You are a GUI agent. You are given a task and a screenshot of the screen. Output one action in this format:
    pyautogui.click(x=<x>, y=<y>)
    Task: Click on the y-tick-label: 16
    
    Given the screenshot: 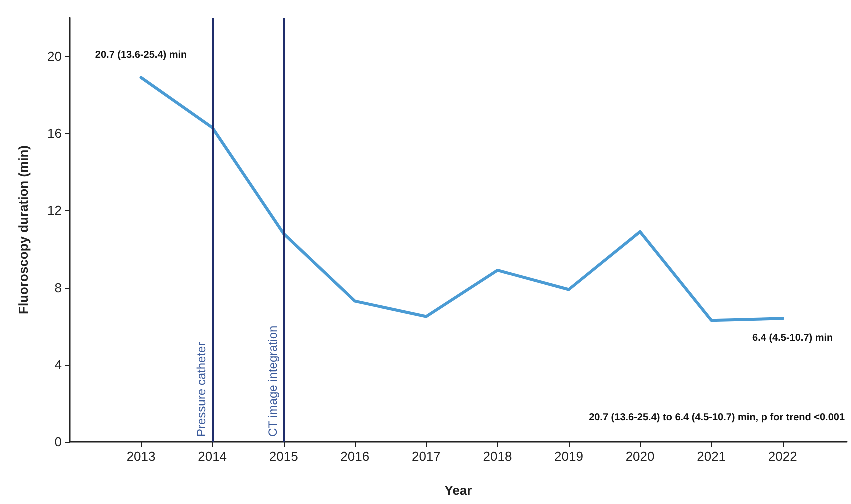 What is the action you would take?
    pyautogui.click(x=55, y=134)
    